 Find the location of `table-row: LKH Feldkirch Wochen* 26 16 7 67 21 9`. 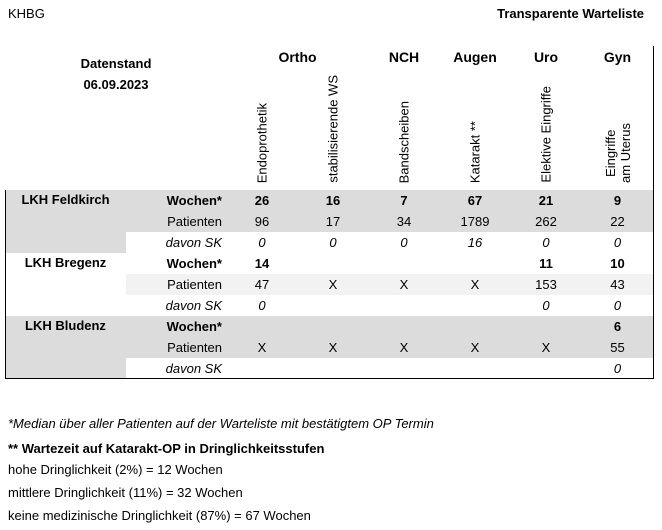

table-row: LKH Feldkirch Wochen* 26 16 7 67 21 9 is located at coordinates (329, 221).